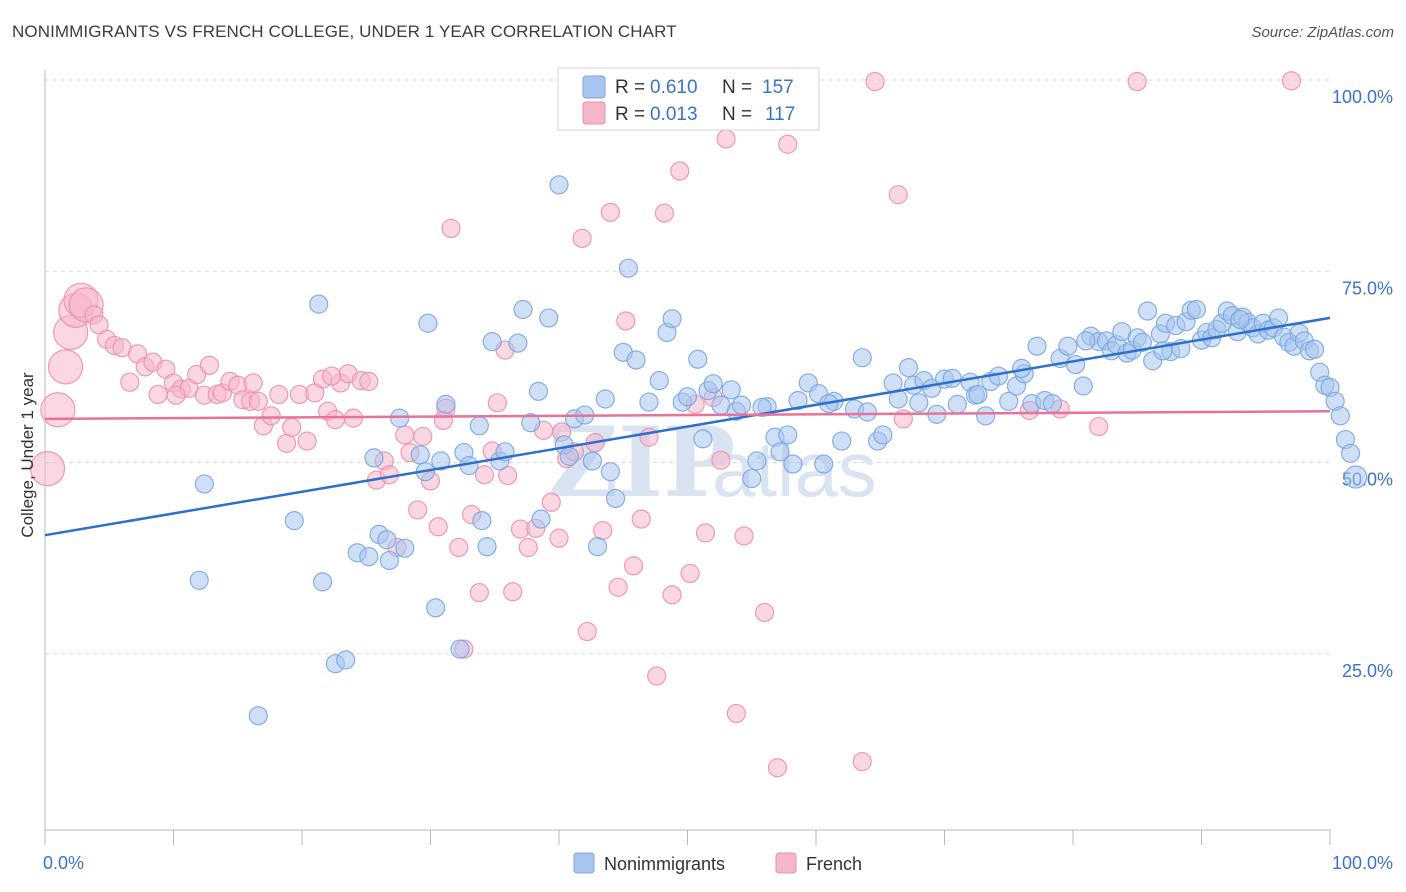 This screenshot has width=1406, height=892. What do you see at coordinates (1362, 384) in the screenshot?
I see `y-axis-tick-labels: 100.0%75.0%50.0%25.0%` at bounding box center [1362, 384].